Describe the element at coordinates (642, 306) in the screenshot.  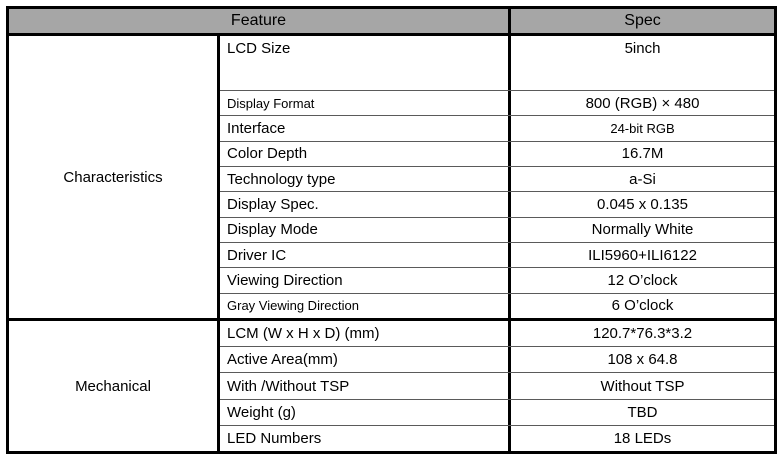
I see `spec-value-cell: 6 O’clock` at that location.